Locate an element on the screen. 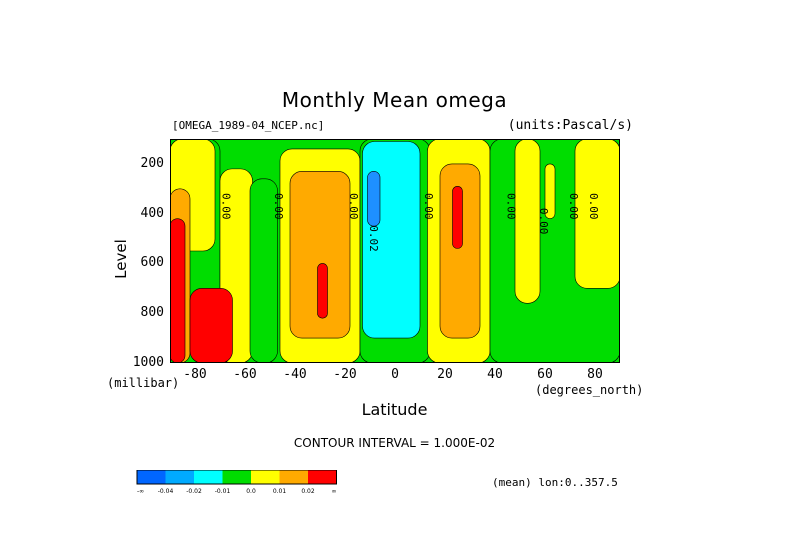 Image resolution: width=789 pixels, height=558 pixels. y-tick-label: 1000 is located at coordinates (148, 362).